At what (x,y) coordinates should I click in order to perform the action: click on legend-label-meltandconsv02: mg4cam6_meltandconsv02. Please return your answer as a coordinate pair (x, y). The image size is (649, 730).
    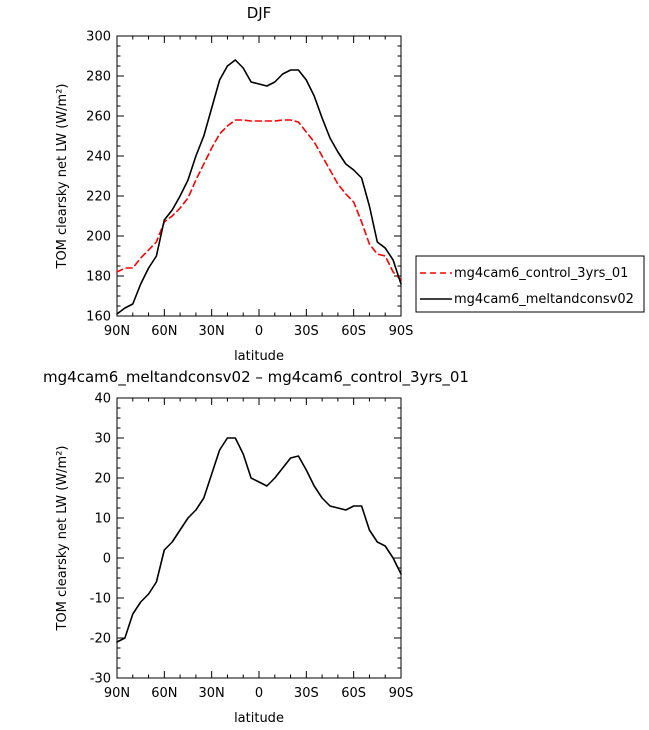
    Looking at the image, I should click on (544, 299).